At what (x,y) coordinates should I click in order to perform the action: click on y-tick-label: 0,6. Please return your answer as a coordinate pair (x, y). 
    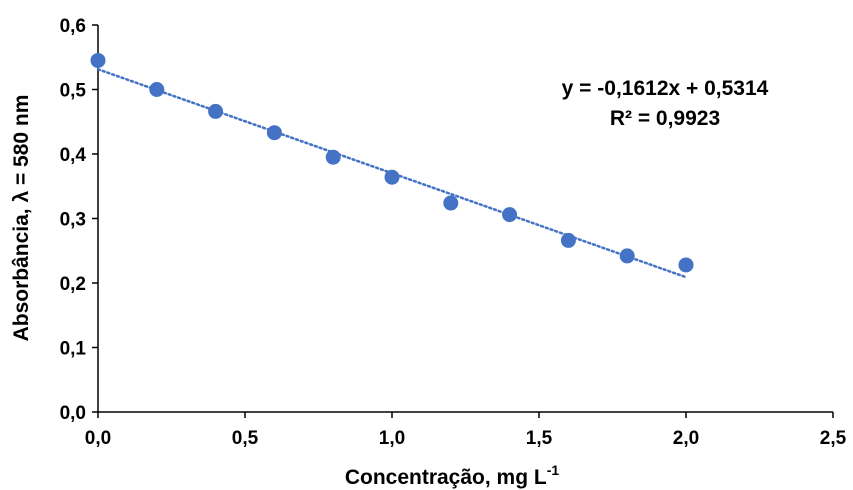
    Looking at the image, I should click on (73, 26).